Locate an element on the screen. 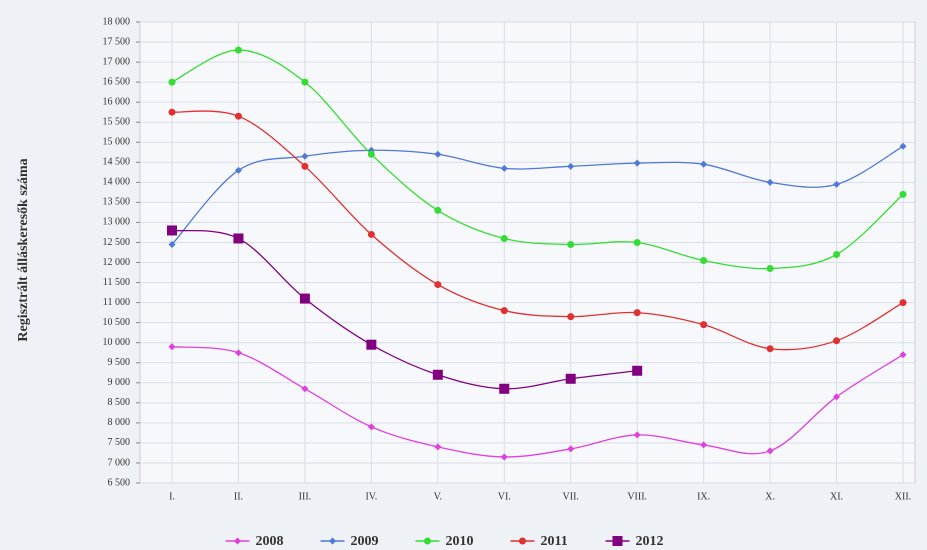  y-tick-label: 7 000 is located at coordinates (119, 462).